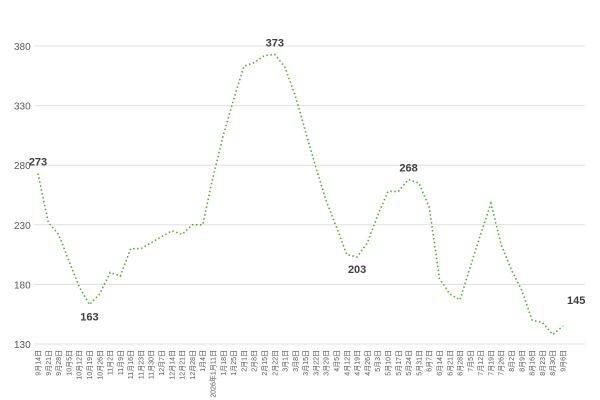  I want to click on value-label: 203, so click(357, 270).